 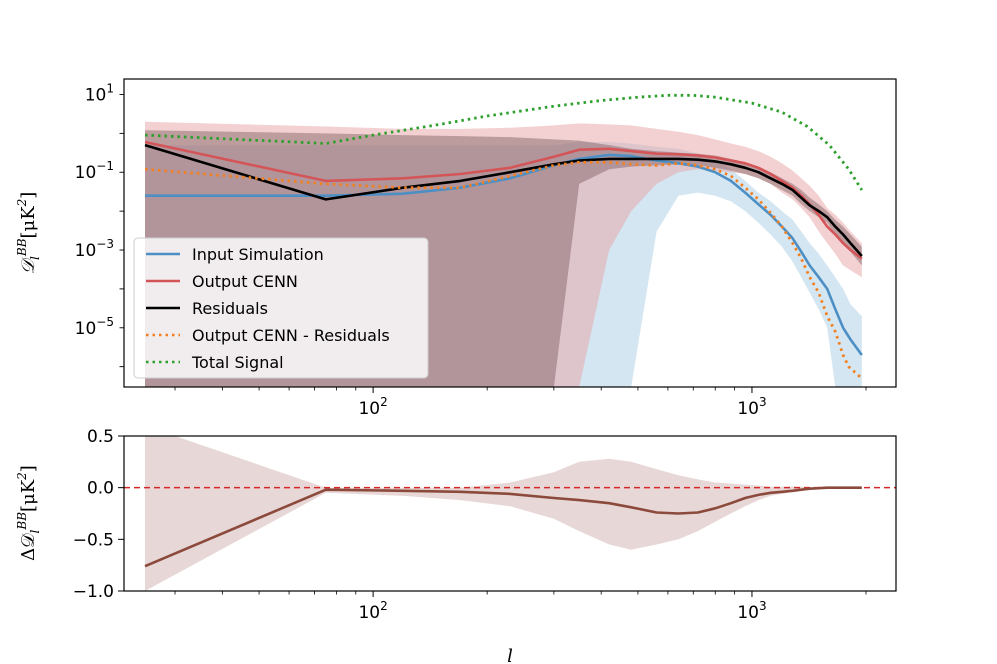 What do you see at coordinates (245, 281) in the screenshot?
I see `legend-label-output-cenn: Output CENN` at bounding box center [245, 281].